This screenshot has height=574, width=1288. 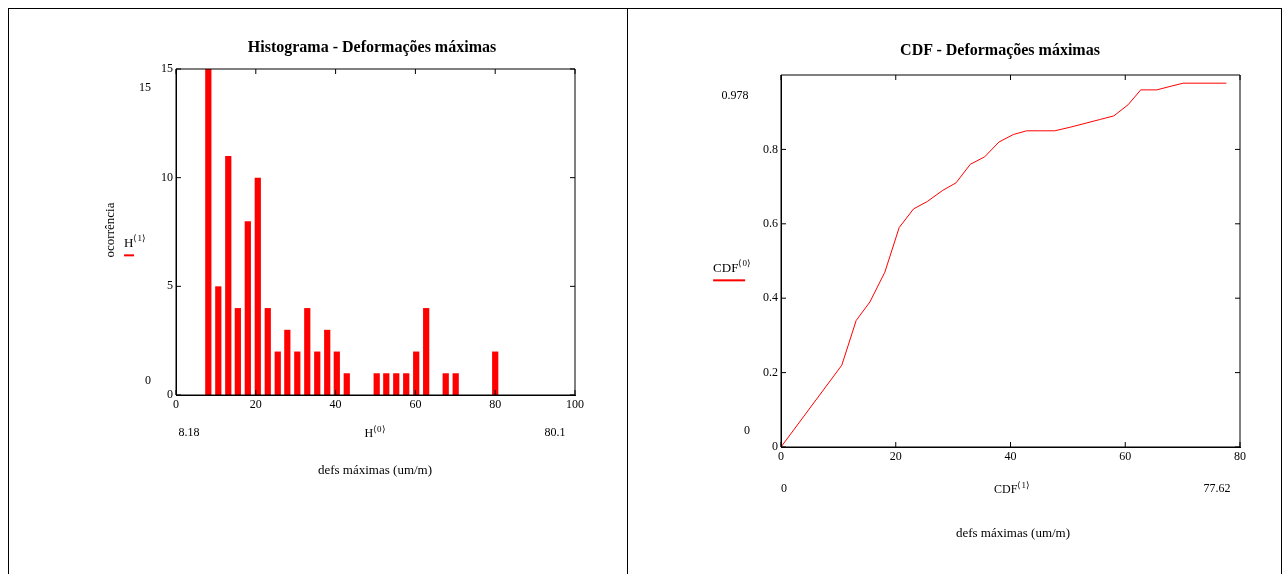 I want to click on y-axis-title: ocorrência, so click(x=110, y=230).